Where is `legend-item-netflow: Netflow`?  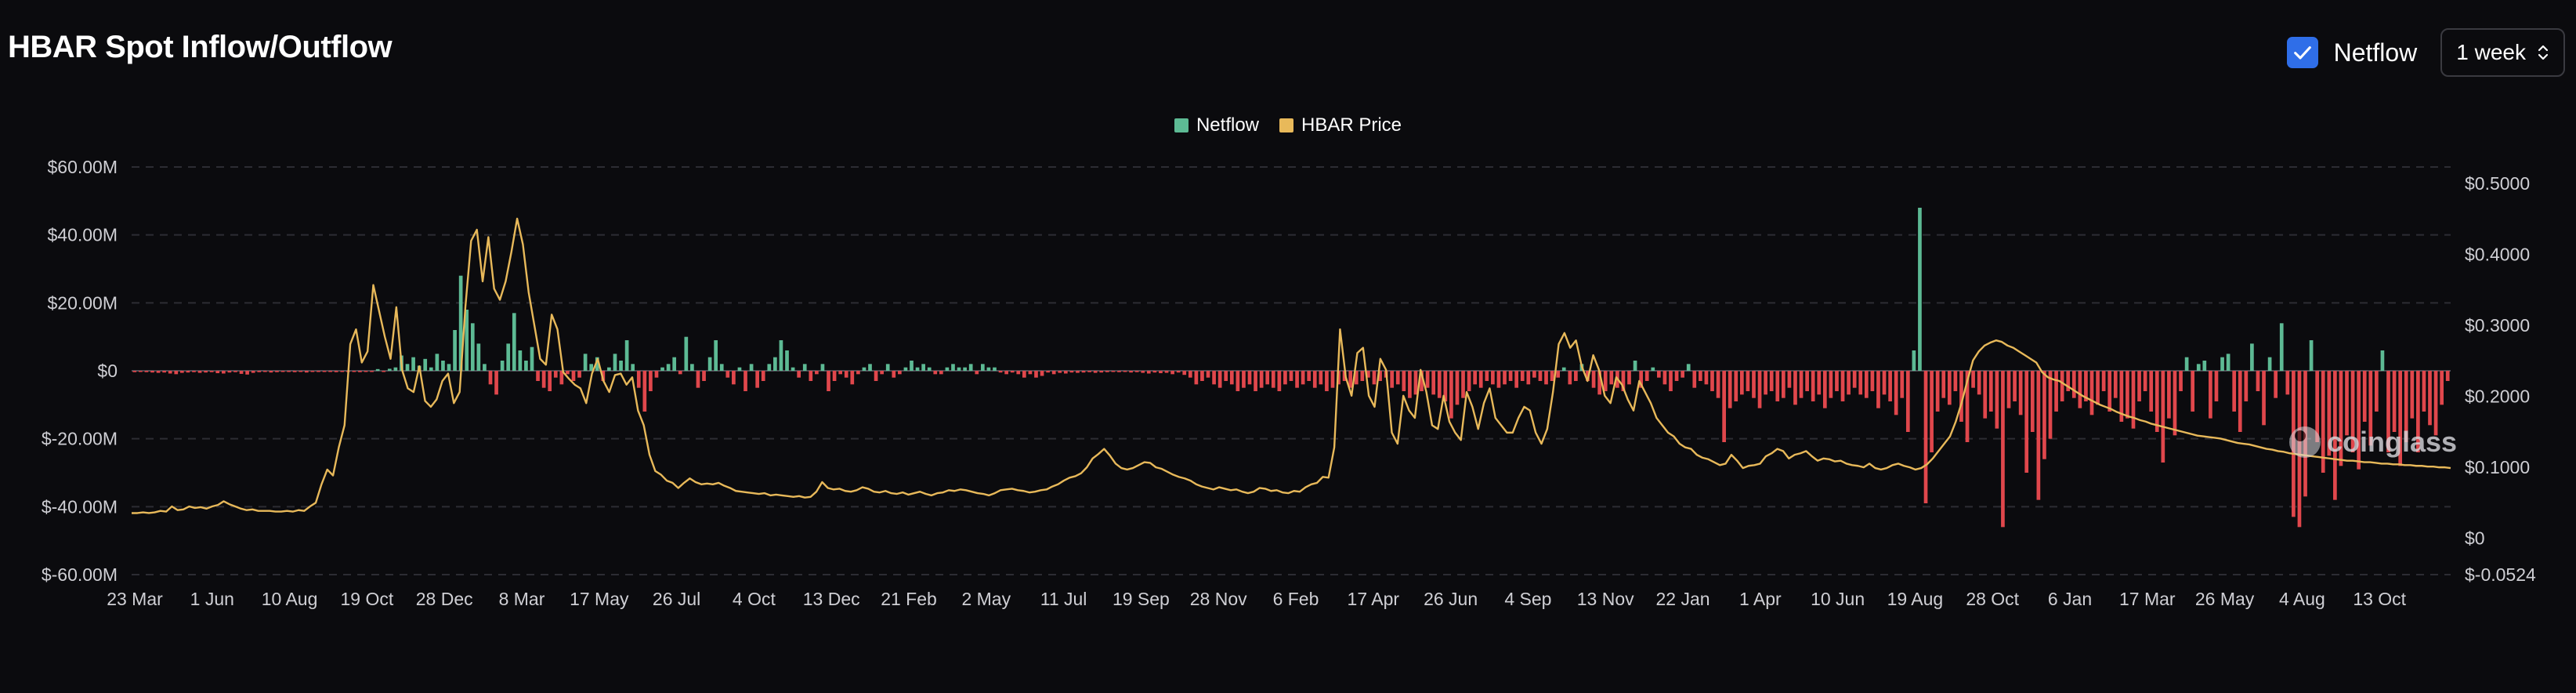
legend-item-netflow: Netflow is located at coordinates (1217, 125).